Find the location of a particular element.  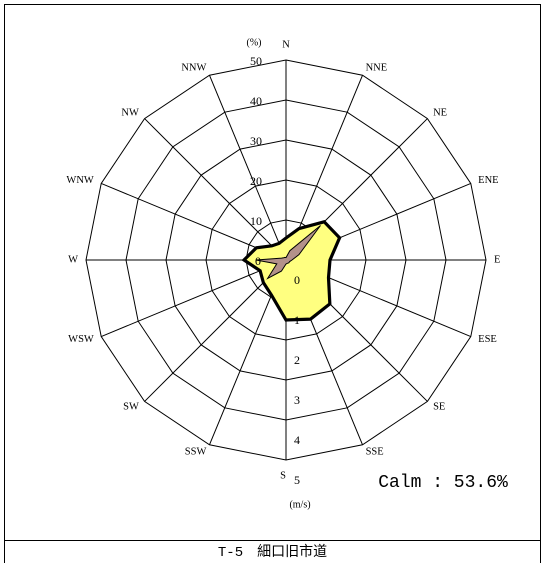

direction-label-ssw: SSW is located at coordinates (196, 452).